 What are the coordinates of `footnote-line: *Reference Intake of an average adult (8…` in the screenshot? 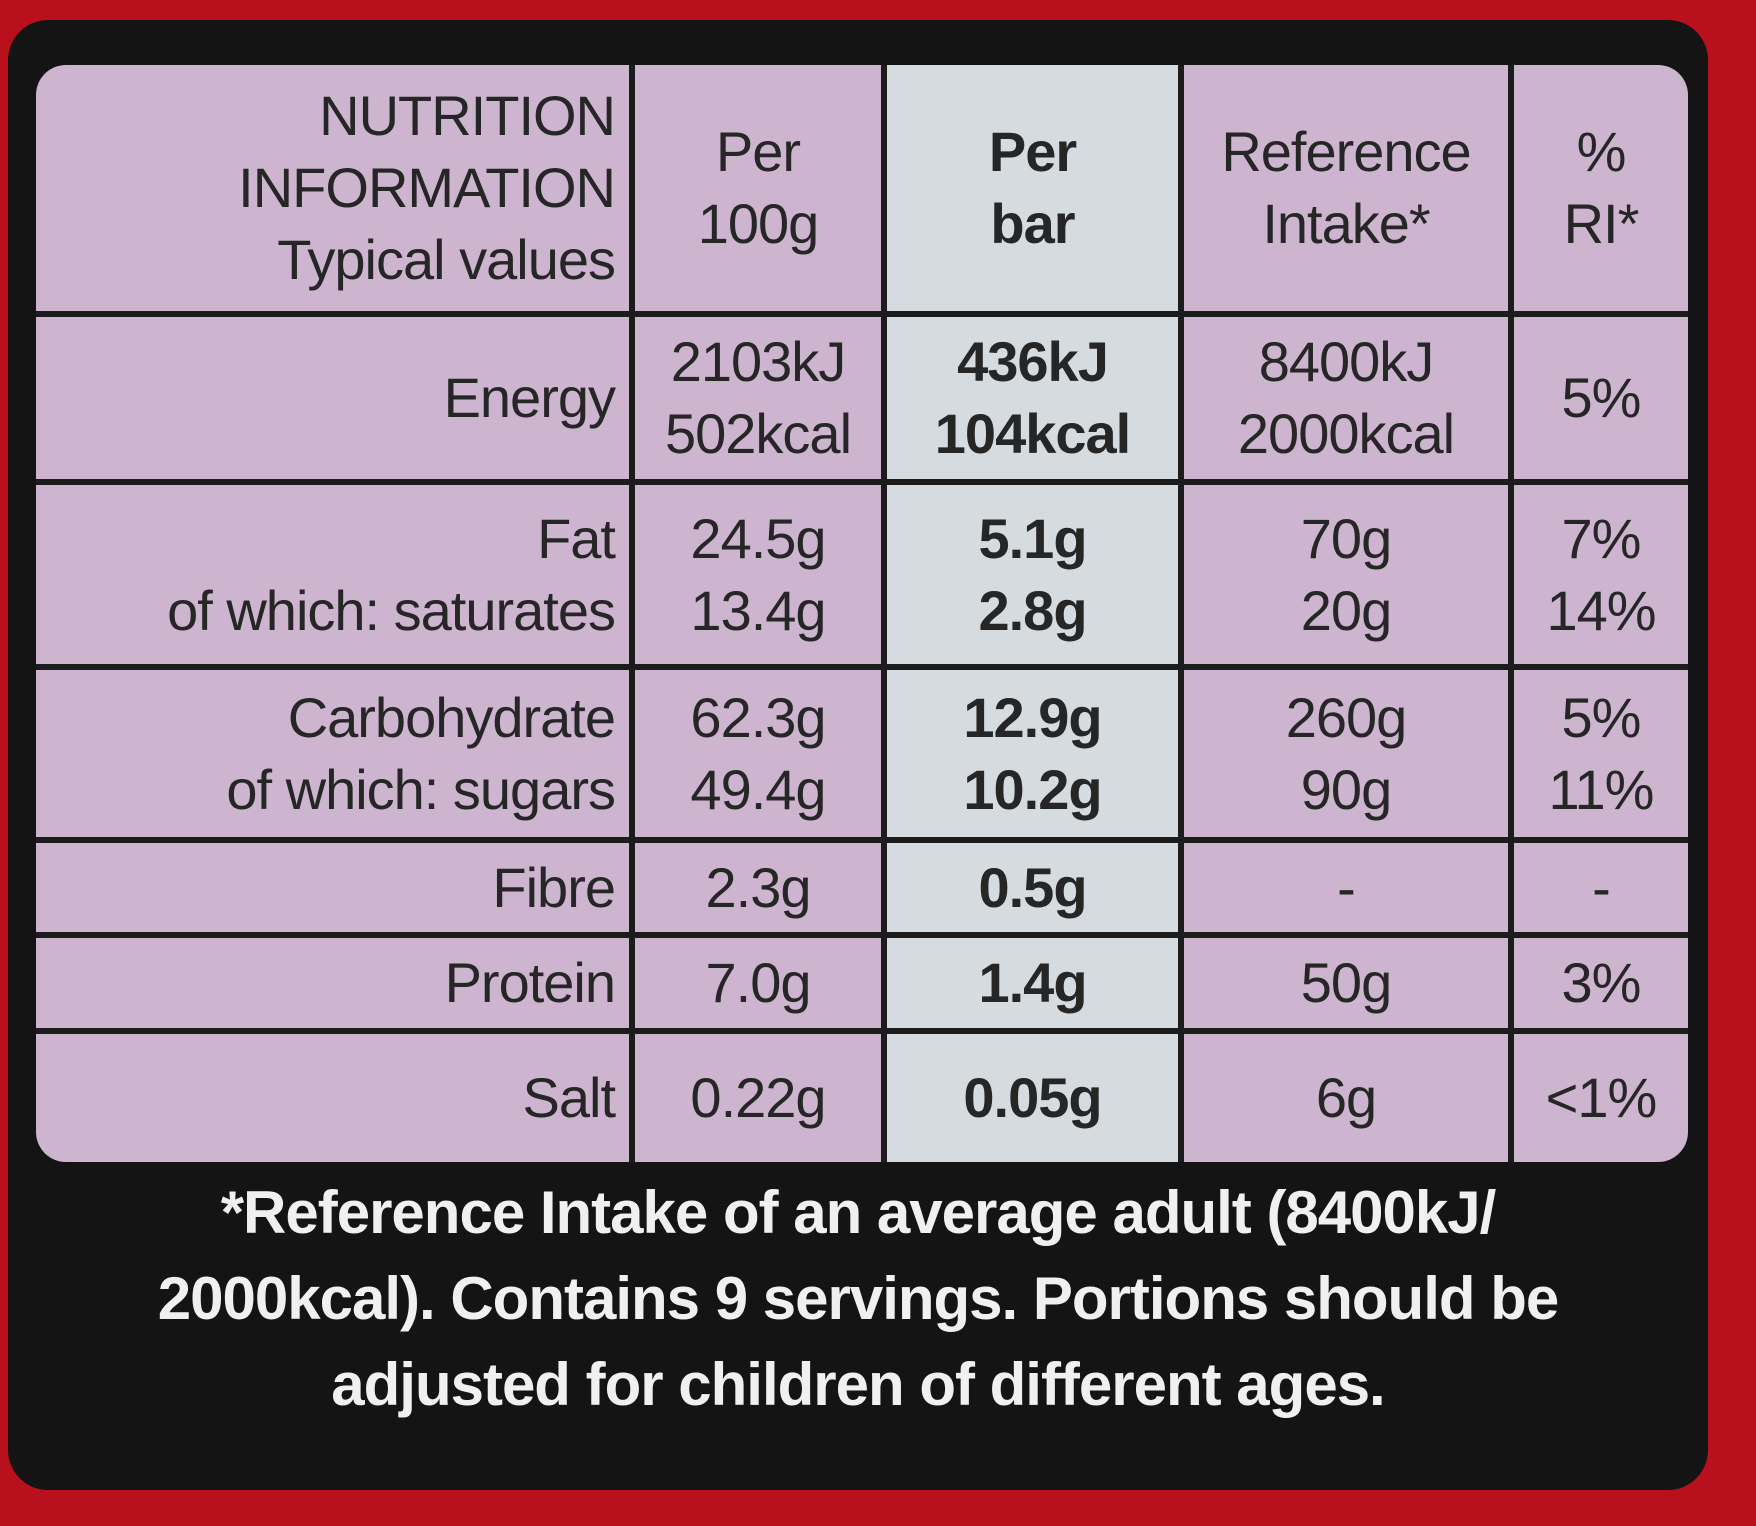 It's located at (858, 1212).